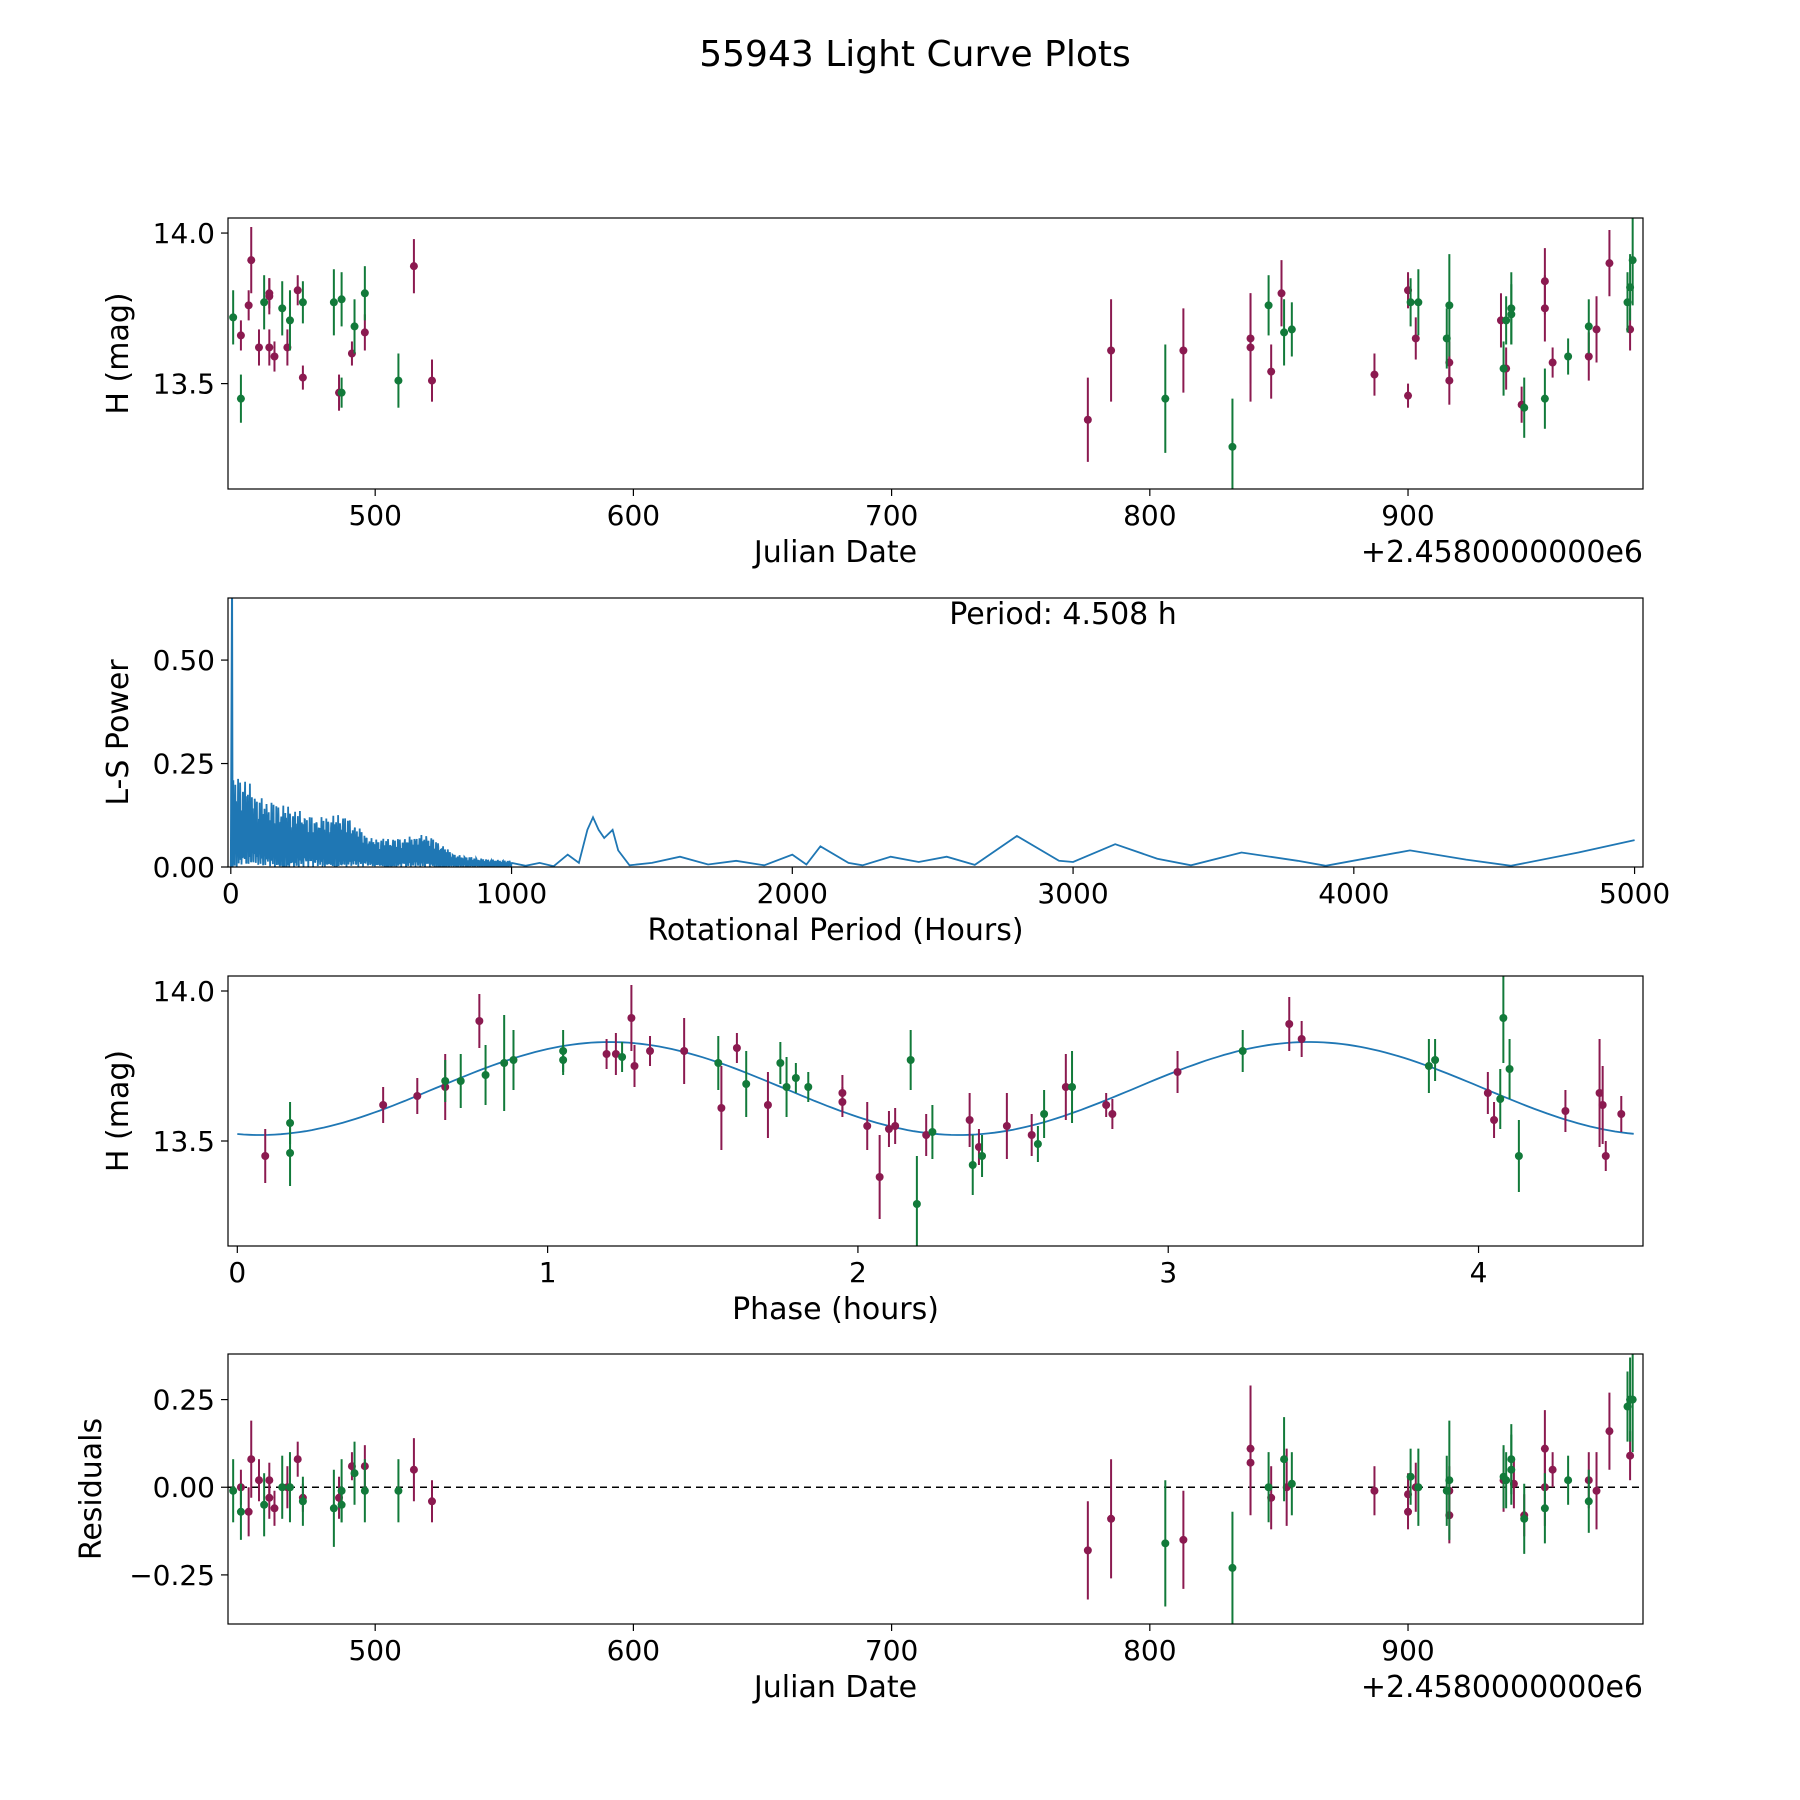 This screenshot has height=1800, width=1800. Describe the element at coordinates (184, 1141) in the screenshot. I see `y-tick-label: 13.5` at that location.